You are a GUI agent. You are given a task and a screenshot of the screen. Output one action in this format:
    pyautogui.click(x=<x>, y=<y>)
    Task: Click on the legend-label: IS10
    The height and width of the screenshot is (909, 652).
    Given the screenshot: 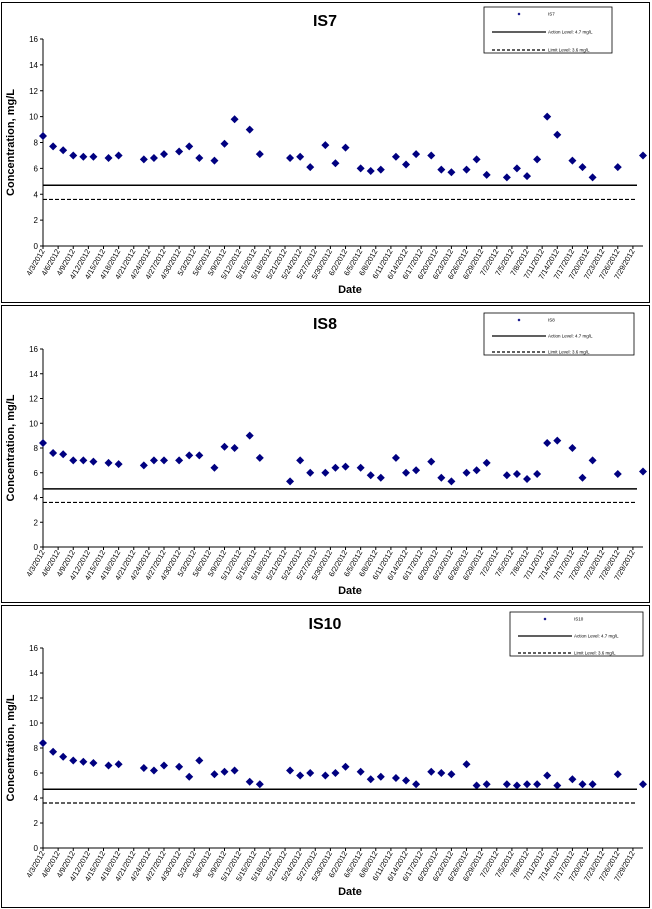 What is the action you would take?
    pyautogui.click(x=579, y=619)
    